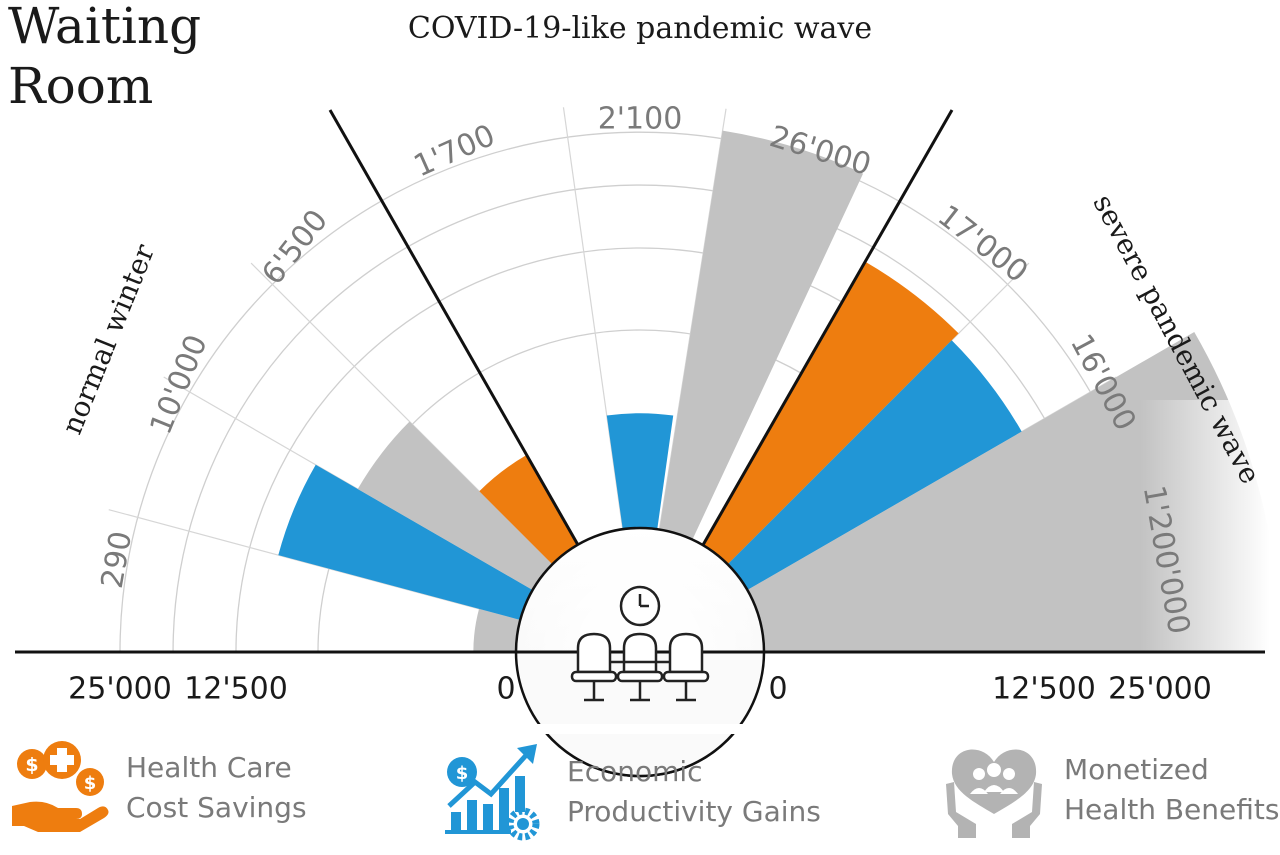  Describe the element at coordinates (505, 689) in the screenshot. I see `axis-tick-left-0: 0` at that location.